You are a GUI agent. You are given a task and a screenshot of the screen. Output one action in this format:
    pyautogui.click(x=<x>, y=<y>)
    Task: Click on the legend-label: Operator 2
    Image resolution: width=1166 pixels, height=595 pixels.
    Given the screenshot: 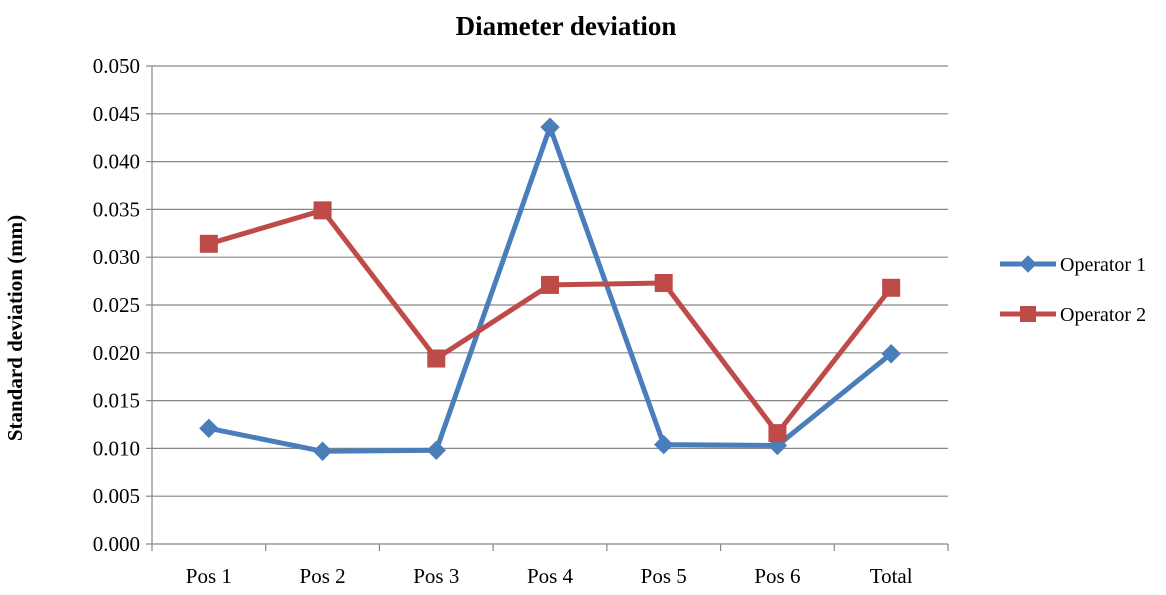 What is the action you would take?
    pyautogui.click(x=1103, y=315)
    